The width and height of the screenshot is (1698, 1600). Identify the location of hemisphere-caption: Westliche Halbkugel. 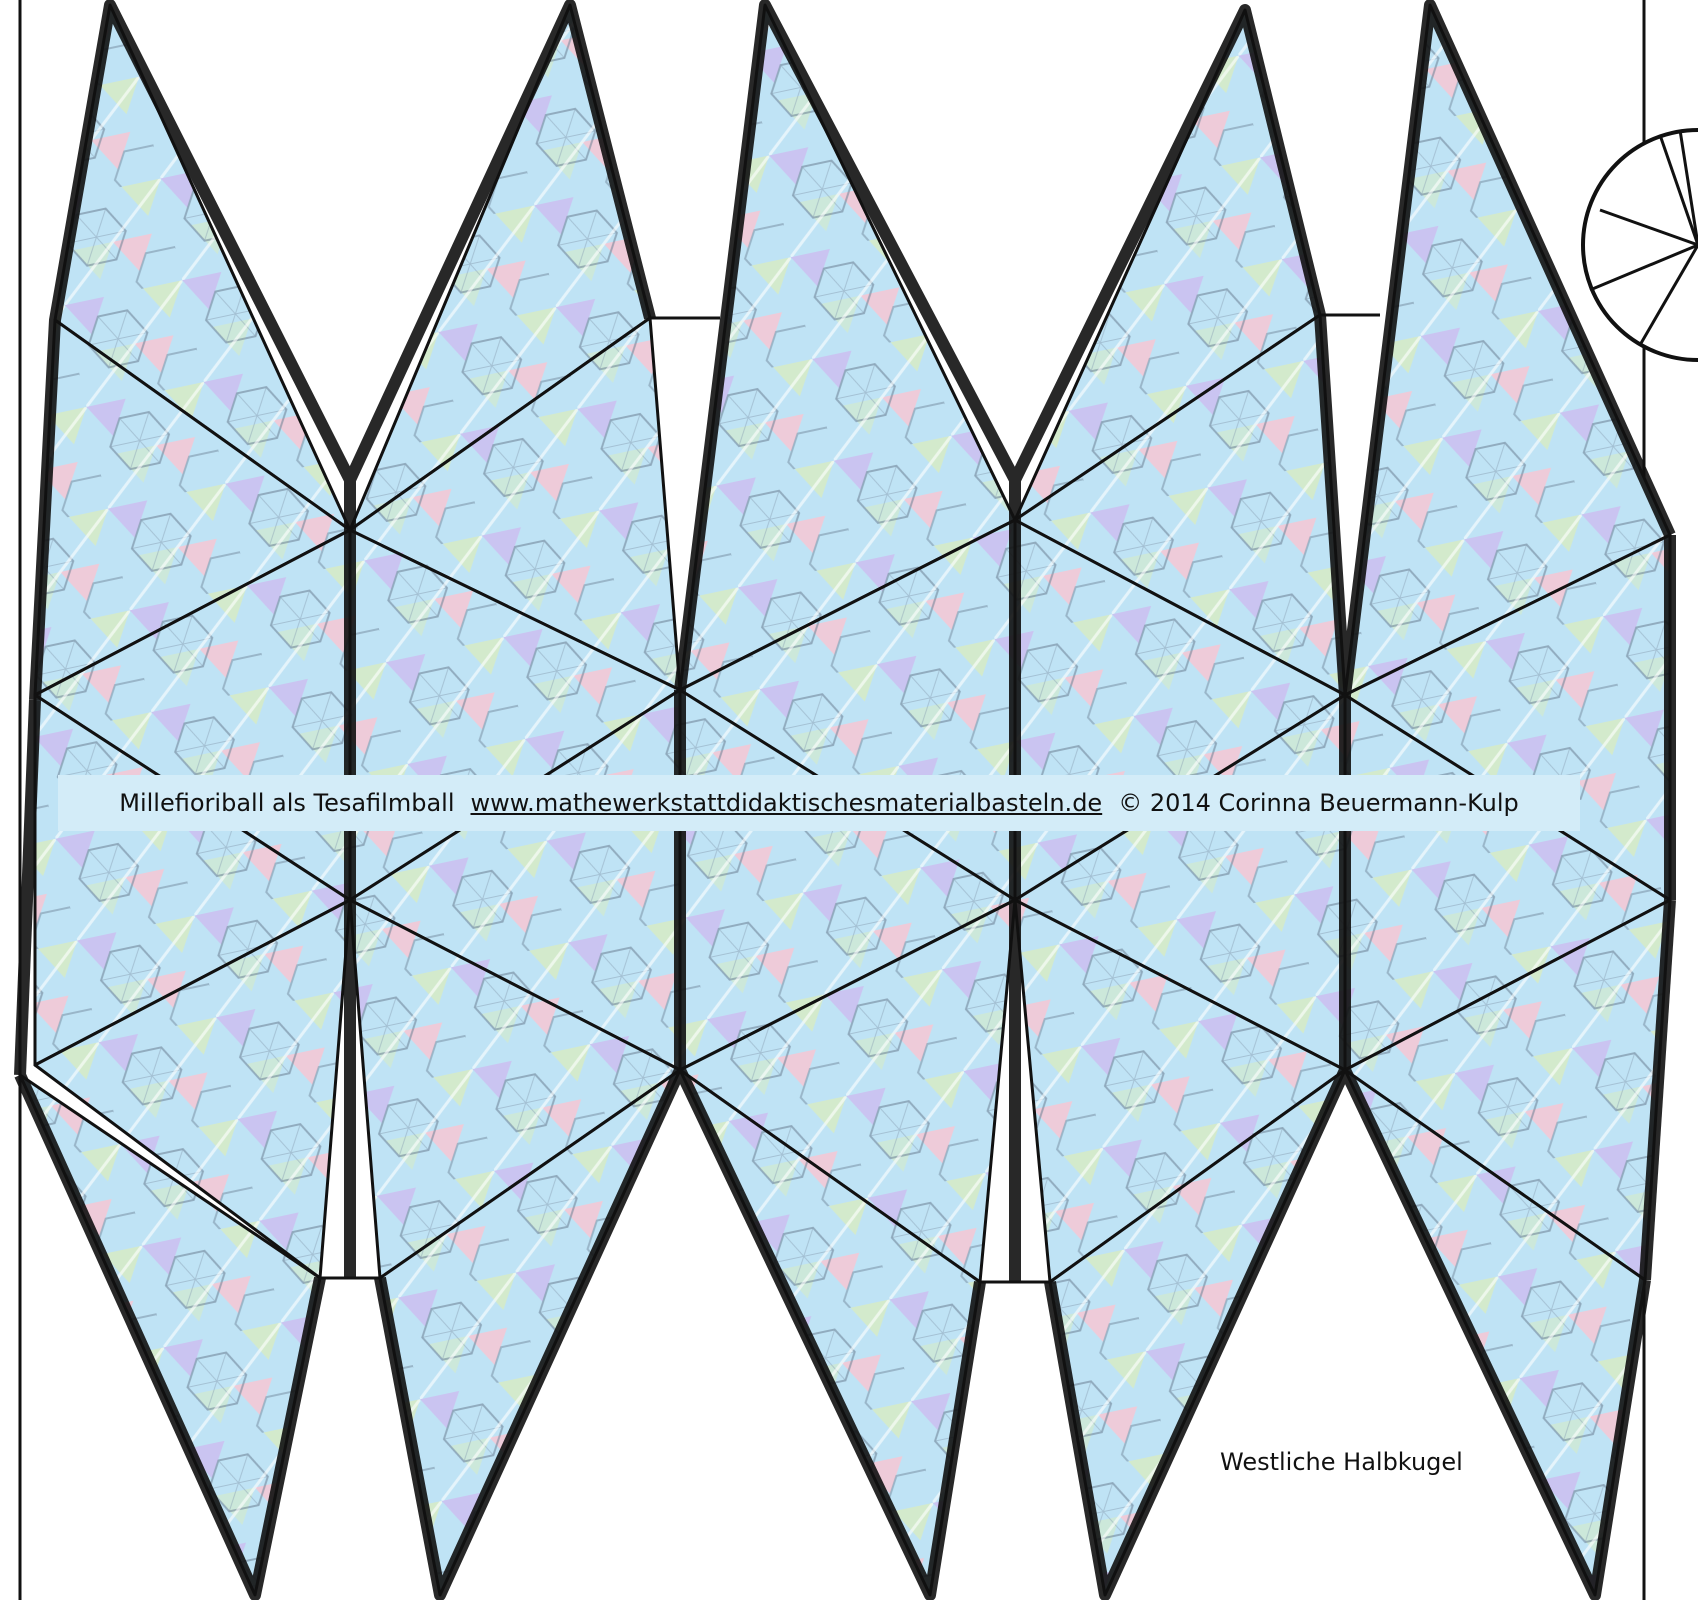
(1341, 1462).